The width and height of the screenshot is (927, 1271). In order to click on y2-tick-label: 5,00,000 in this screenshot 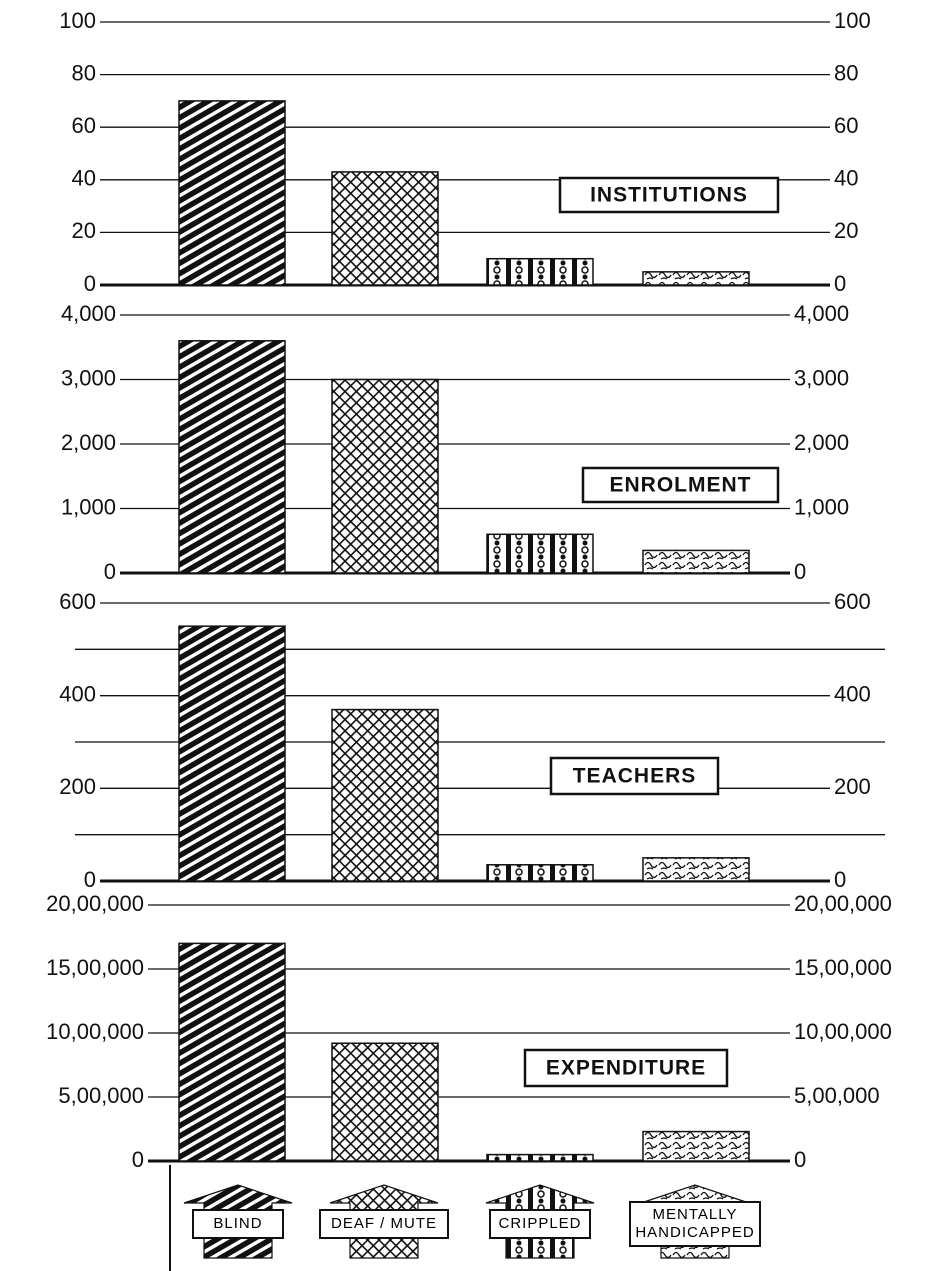, I will do `click(837, 1095)`.